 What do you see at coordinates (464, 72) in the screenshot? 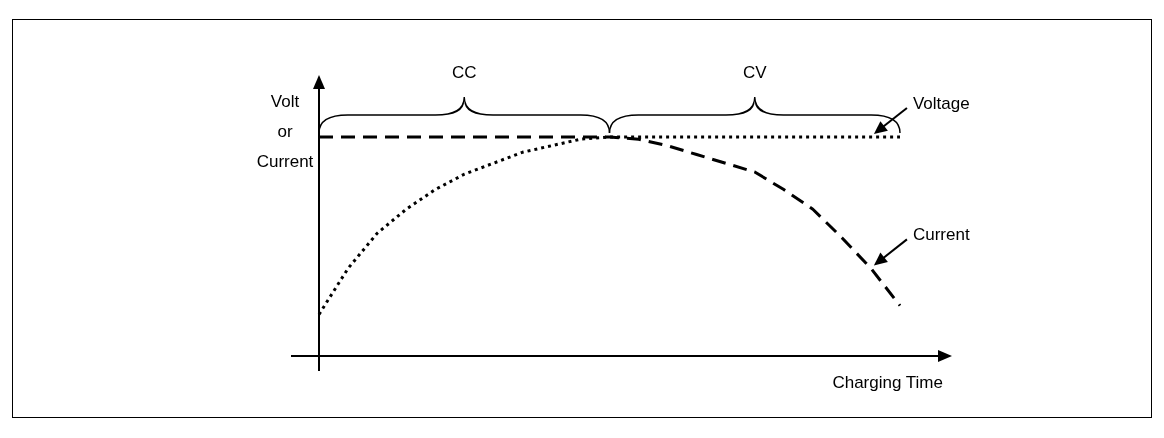
I see `text: CC` at bounding box center [464, 72].